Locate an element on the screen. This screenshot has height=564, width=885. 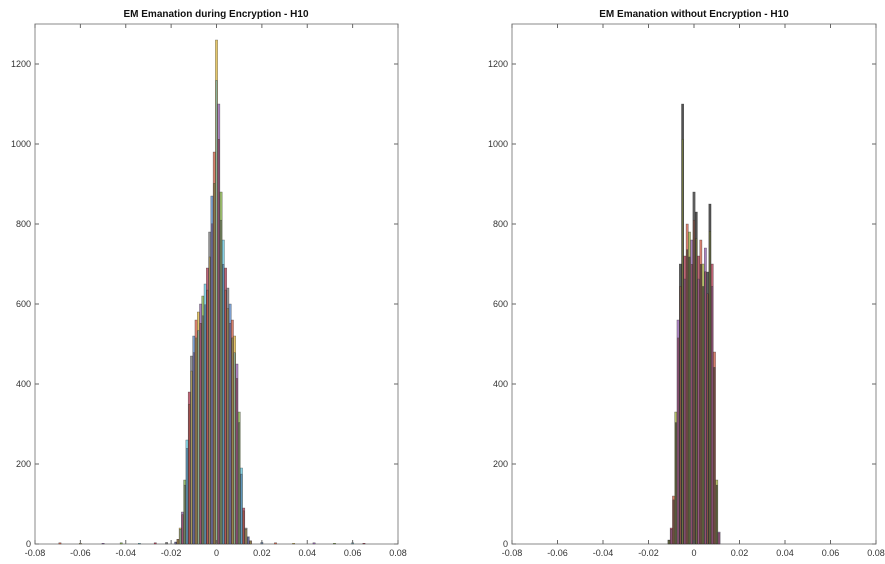
y-tick-label: 600 is located at coordinates (500, 304).